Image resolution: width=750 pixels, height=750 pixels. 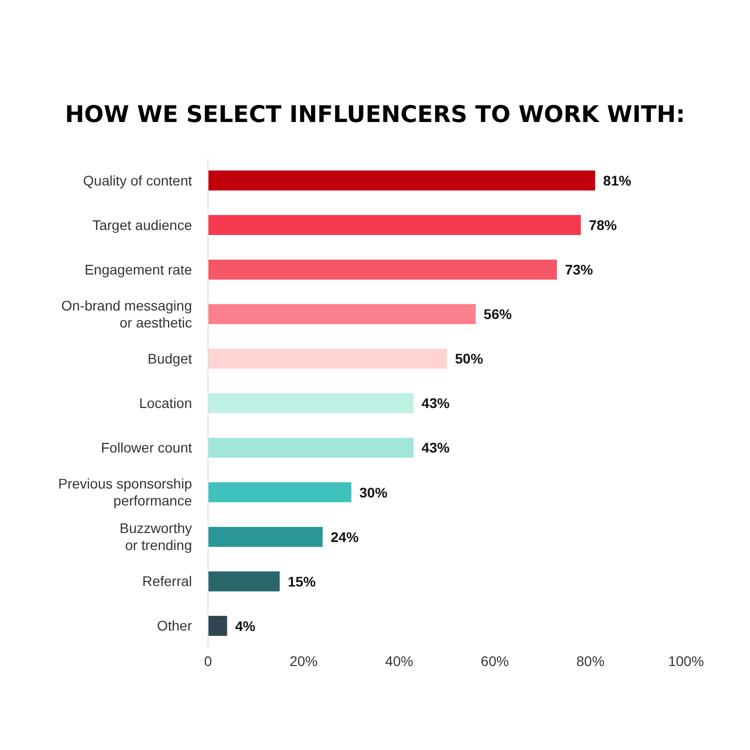 What do you see at coordinates (125, 492) in the screenshot?
I see `y-tick-label: Previous sponsorship performance` at bounding box center [125, 492].